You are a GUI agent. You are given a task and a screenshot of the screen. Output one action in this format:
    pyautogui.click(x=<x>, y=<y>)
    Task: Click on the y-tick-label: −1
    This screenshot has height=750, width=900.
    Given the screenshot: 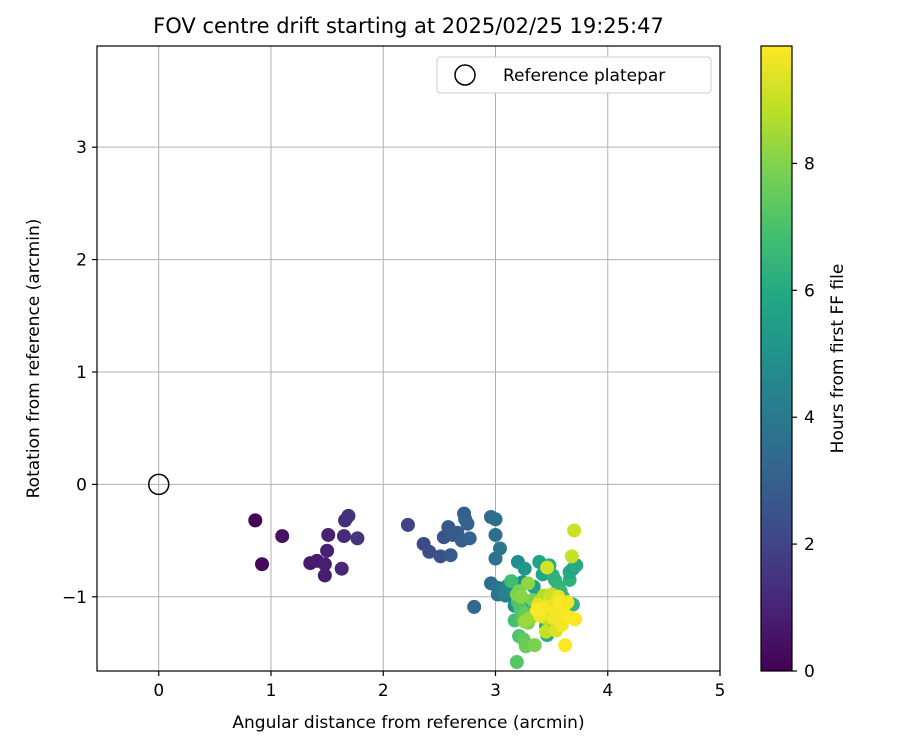 What is the action you would take?
    pyautogui.click(x=74, y=598)
    